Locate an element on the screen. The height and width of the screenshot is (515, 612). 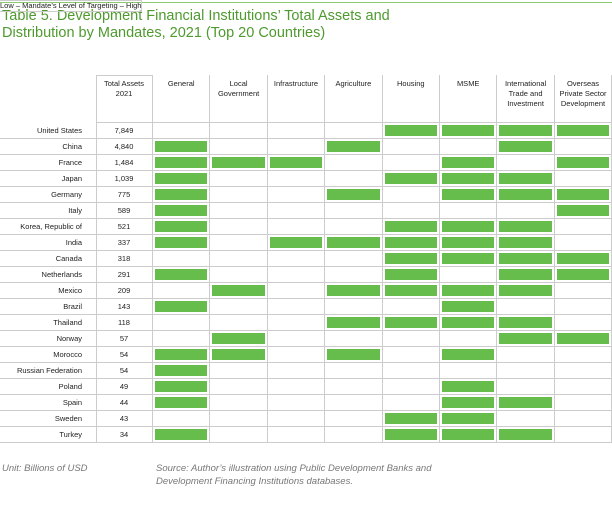
country-label: China is located at coordinates (48, 147).